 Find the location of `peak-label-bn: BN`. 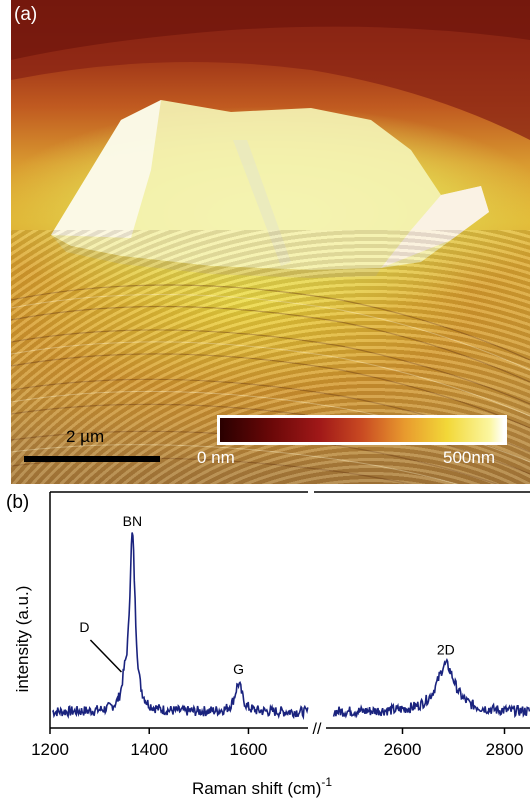

peak-label-bn: BN is located at coordinates (132, 521).